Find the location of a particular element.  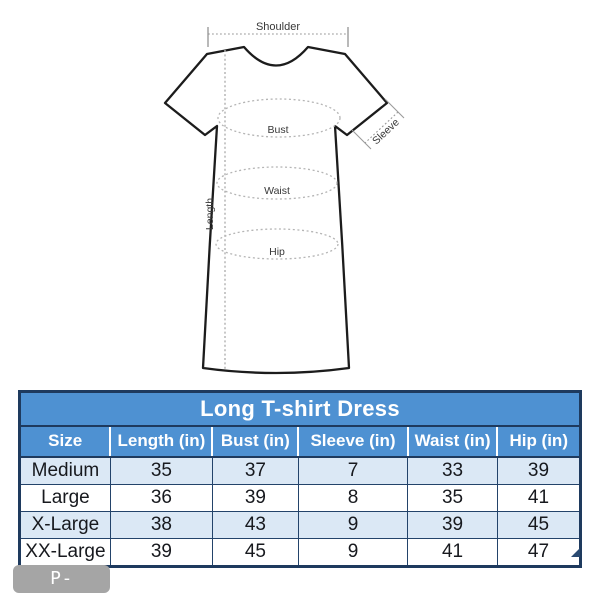

size-value: Large is located at coordinates (65, 498).